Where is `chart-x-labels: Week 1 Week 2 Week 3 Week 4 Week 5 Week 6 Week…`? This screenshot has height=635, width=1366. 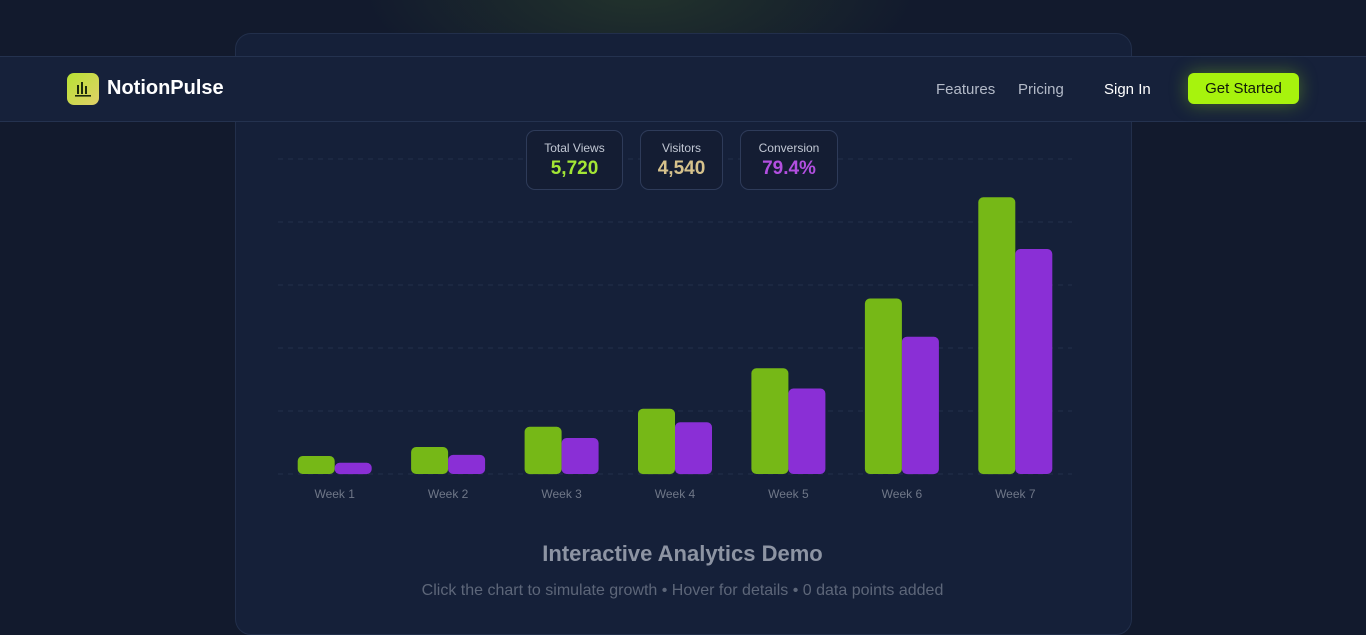
chart-x-labels: Week 1 Week 2 Week 3 Week 4 Week 5 Week 6 Week… is located at coordinates (674, 494).